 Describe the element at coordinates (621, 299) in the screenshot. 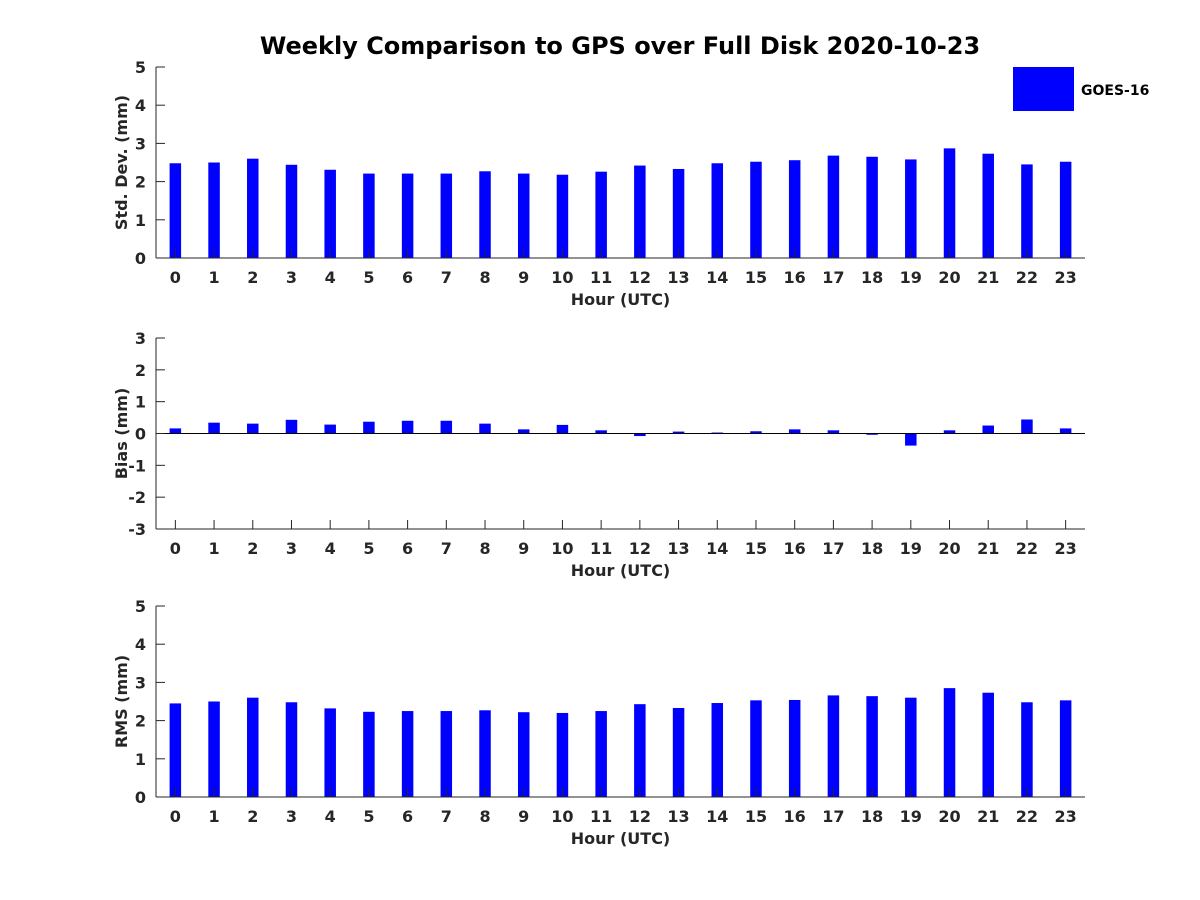

I see `x-axis-label: Hour (UTC)` at that location.